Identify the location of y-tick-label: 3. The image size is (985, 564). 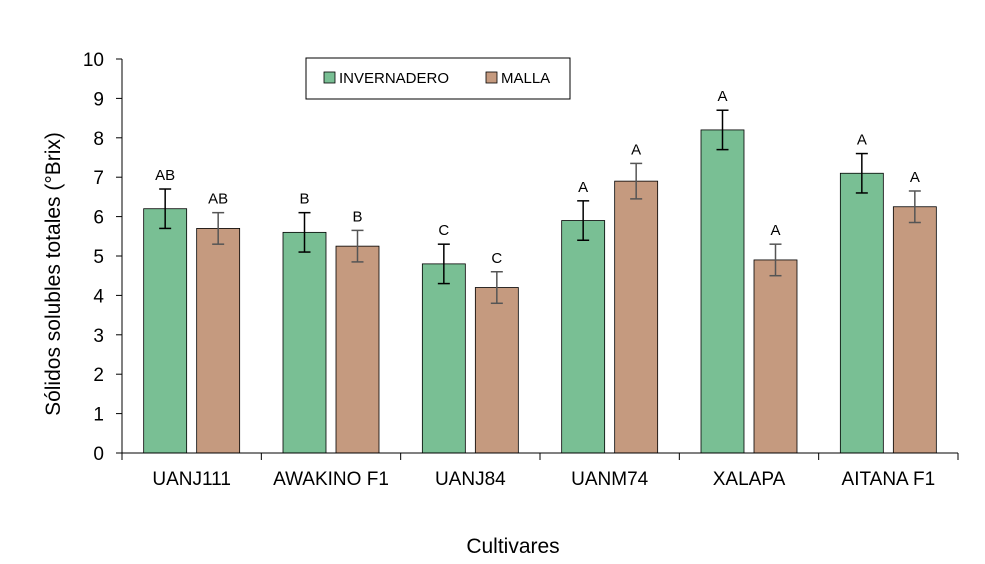
(98, 336).